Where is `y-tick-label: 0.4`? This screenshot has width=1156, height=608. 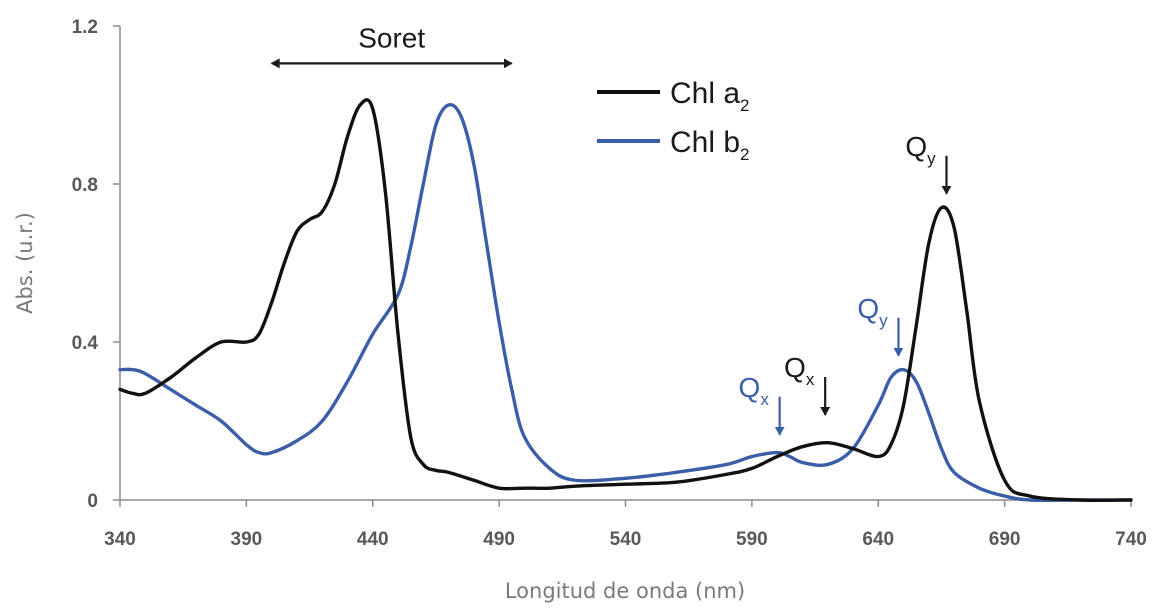
y-tick-label: 0.4 is located at coordinates (85, 343).